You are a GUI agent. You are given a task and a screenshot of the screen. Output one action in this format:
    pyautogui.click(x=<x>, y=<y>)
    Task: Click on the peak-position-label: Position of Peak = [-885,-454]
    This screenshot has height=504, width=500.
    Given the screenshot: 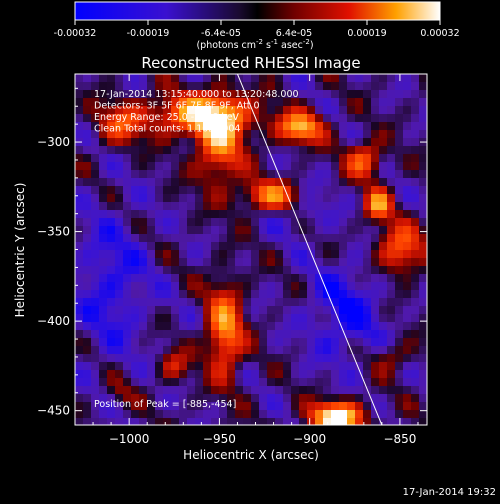 What is the action you would take?
    pyautogui.click(x=165, y=404)
    